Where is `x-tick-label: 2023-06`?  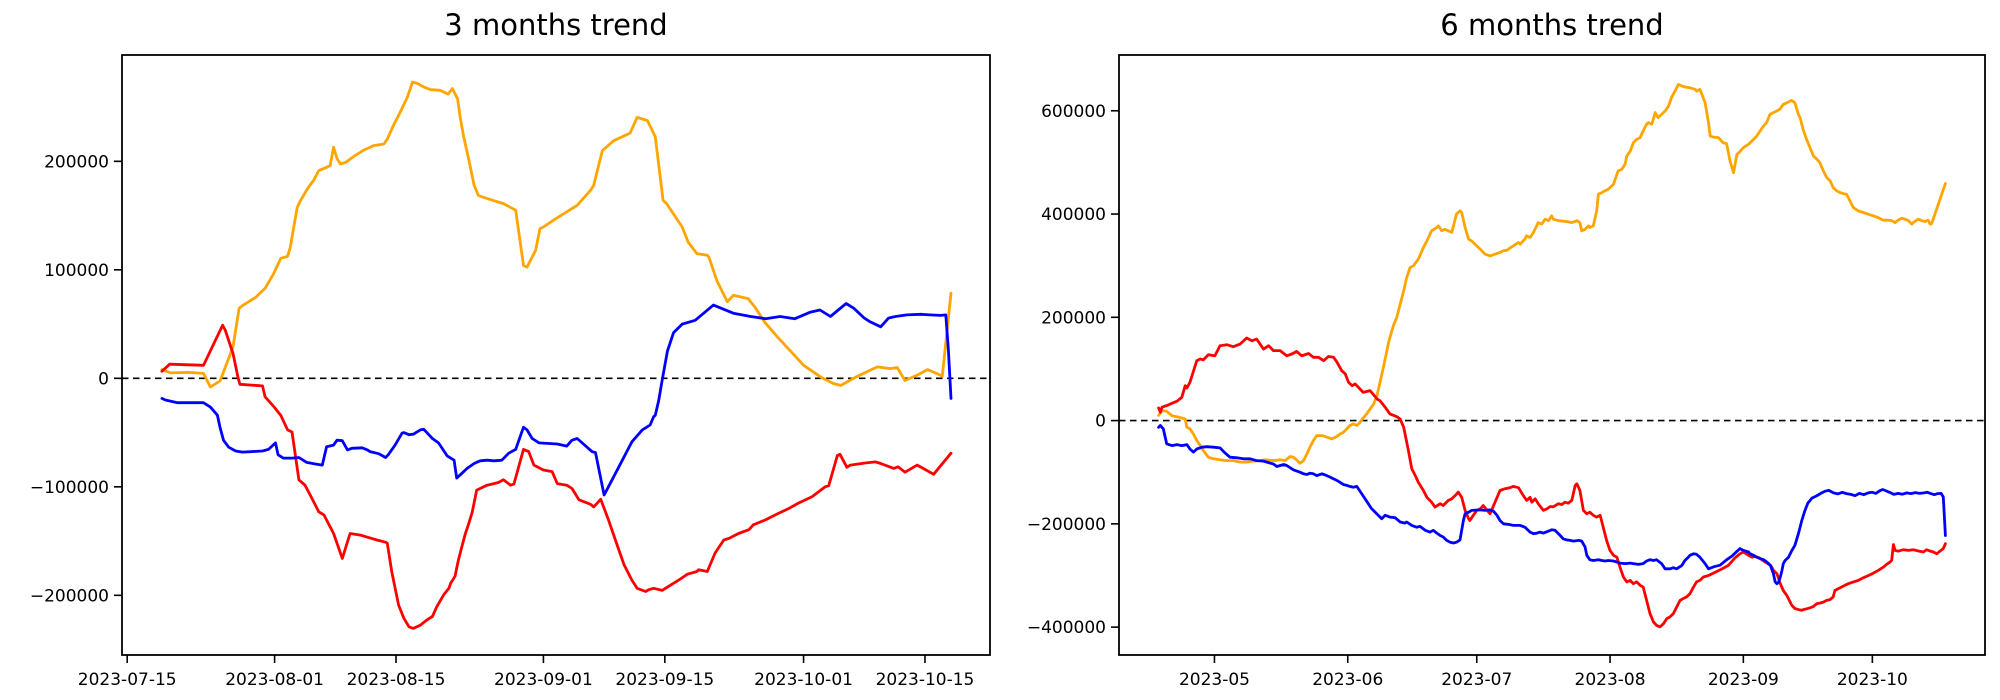 x-tick-label: 2023-06 is located at coordinates (1347, 680).